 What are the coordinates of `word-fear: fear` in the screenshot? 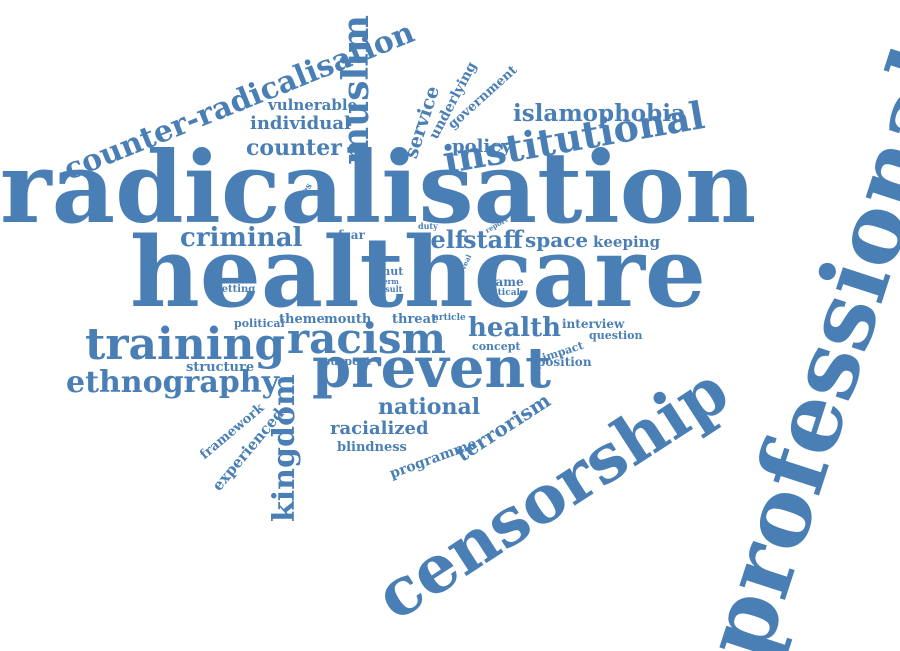 It's located at (351, 235).